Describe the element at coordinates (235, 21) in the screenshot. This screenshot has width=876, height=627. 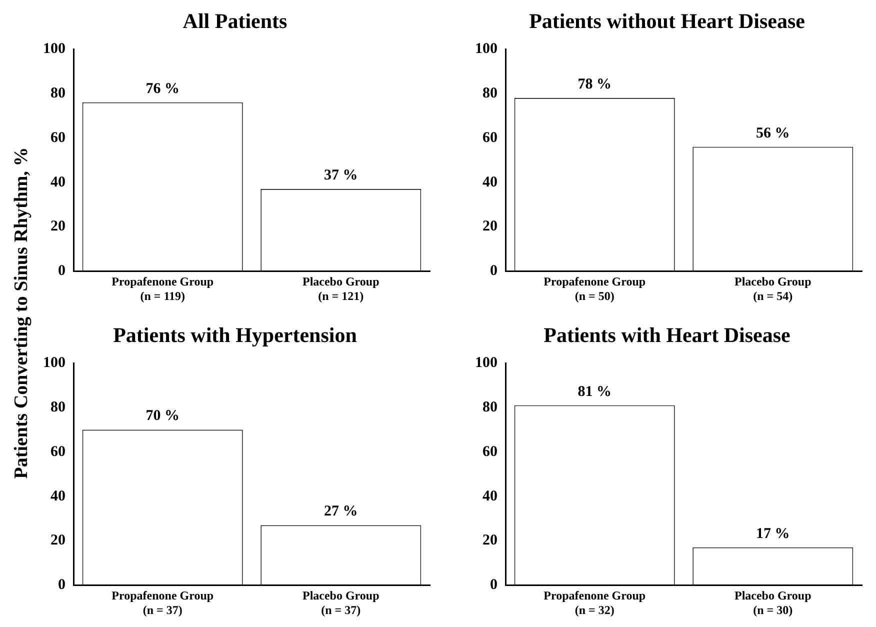
I see `chart-title: All Patients` at that location.